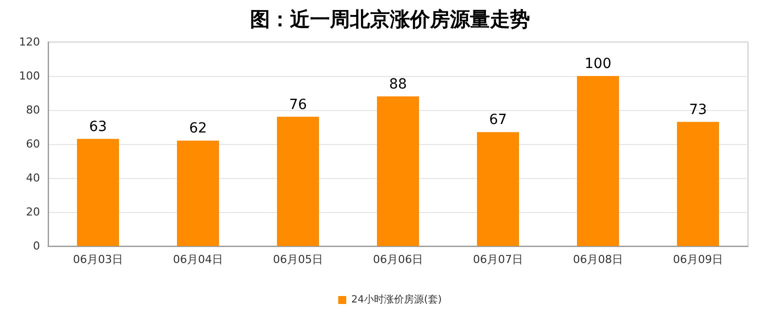  What do you see at coordinates (198, 259) in the screenshot?
I see `x-tick-label: 06月04日` at bounding box center [198, 259].